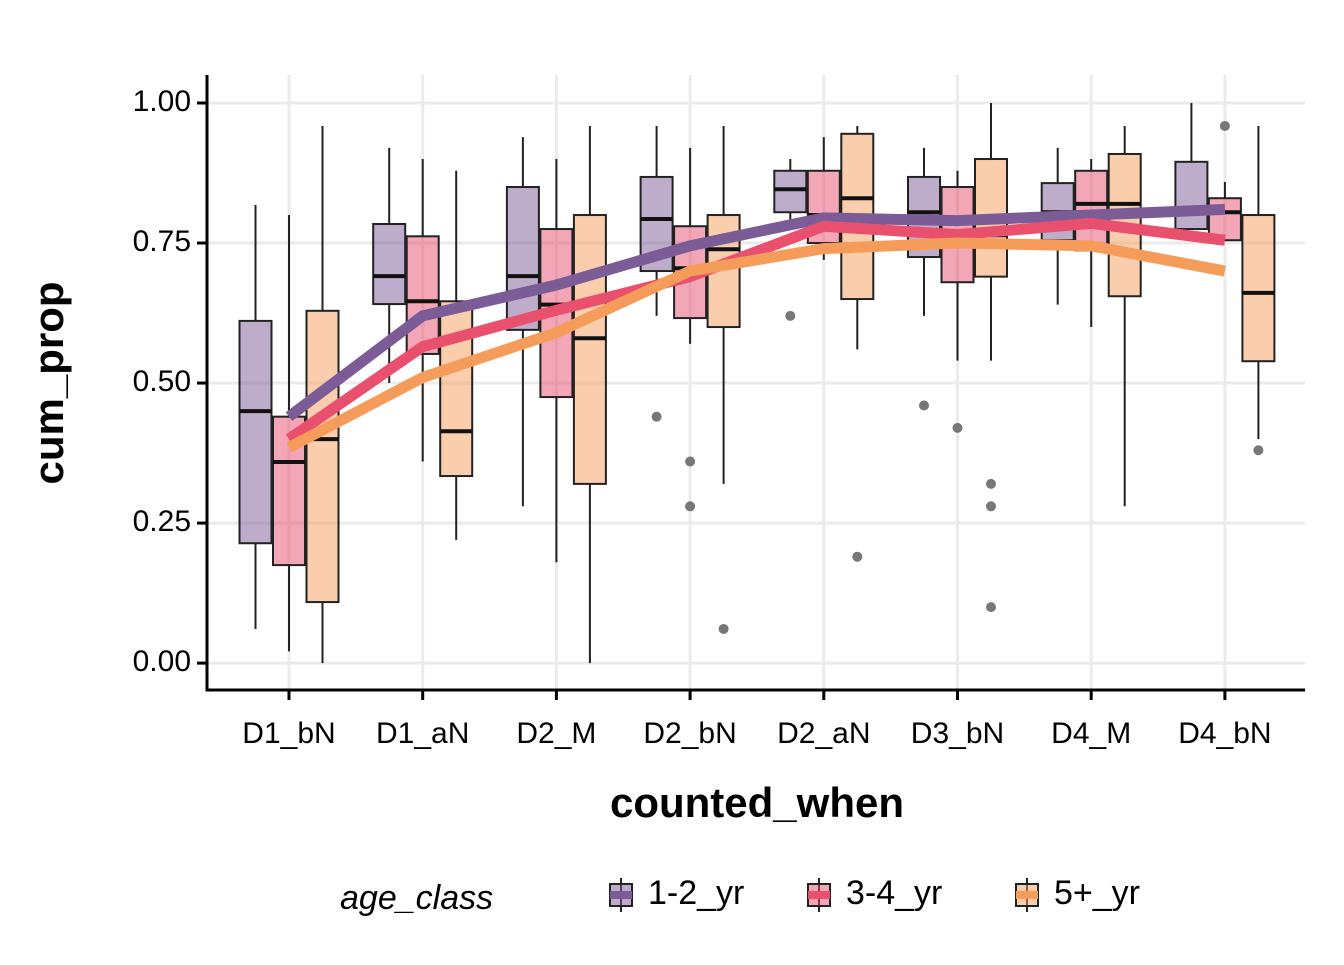  What do you see at coordinates (696, 893) in the screenshot?
I see `legend-label: 1-2_yr` at bounding box center [696, 893].